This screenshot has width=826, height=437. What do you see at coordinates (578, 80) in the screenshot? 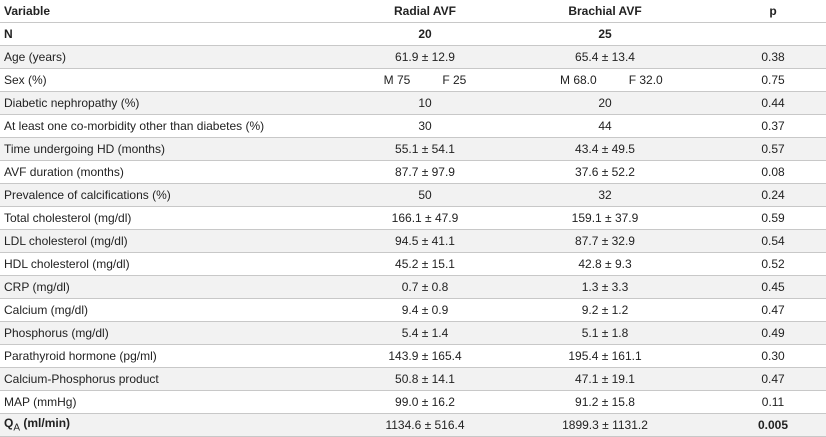
I see `cell-part: M 68.0` at bounding box center [578, 80].